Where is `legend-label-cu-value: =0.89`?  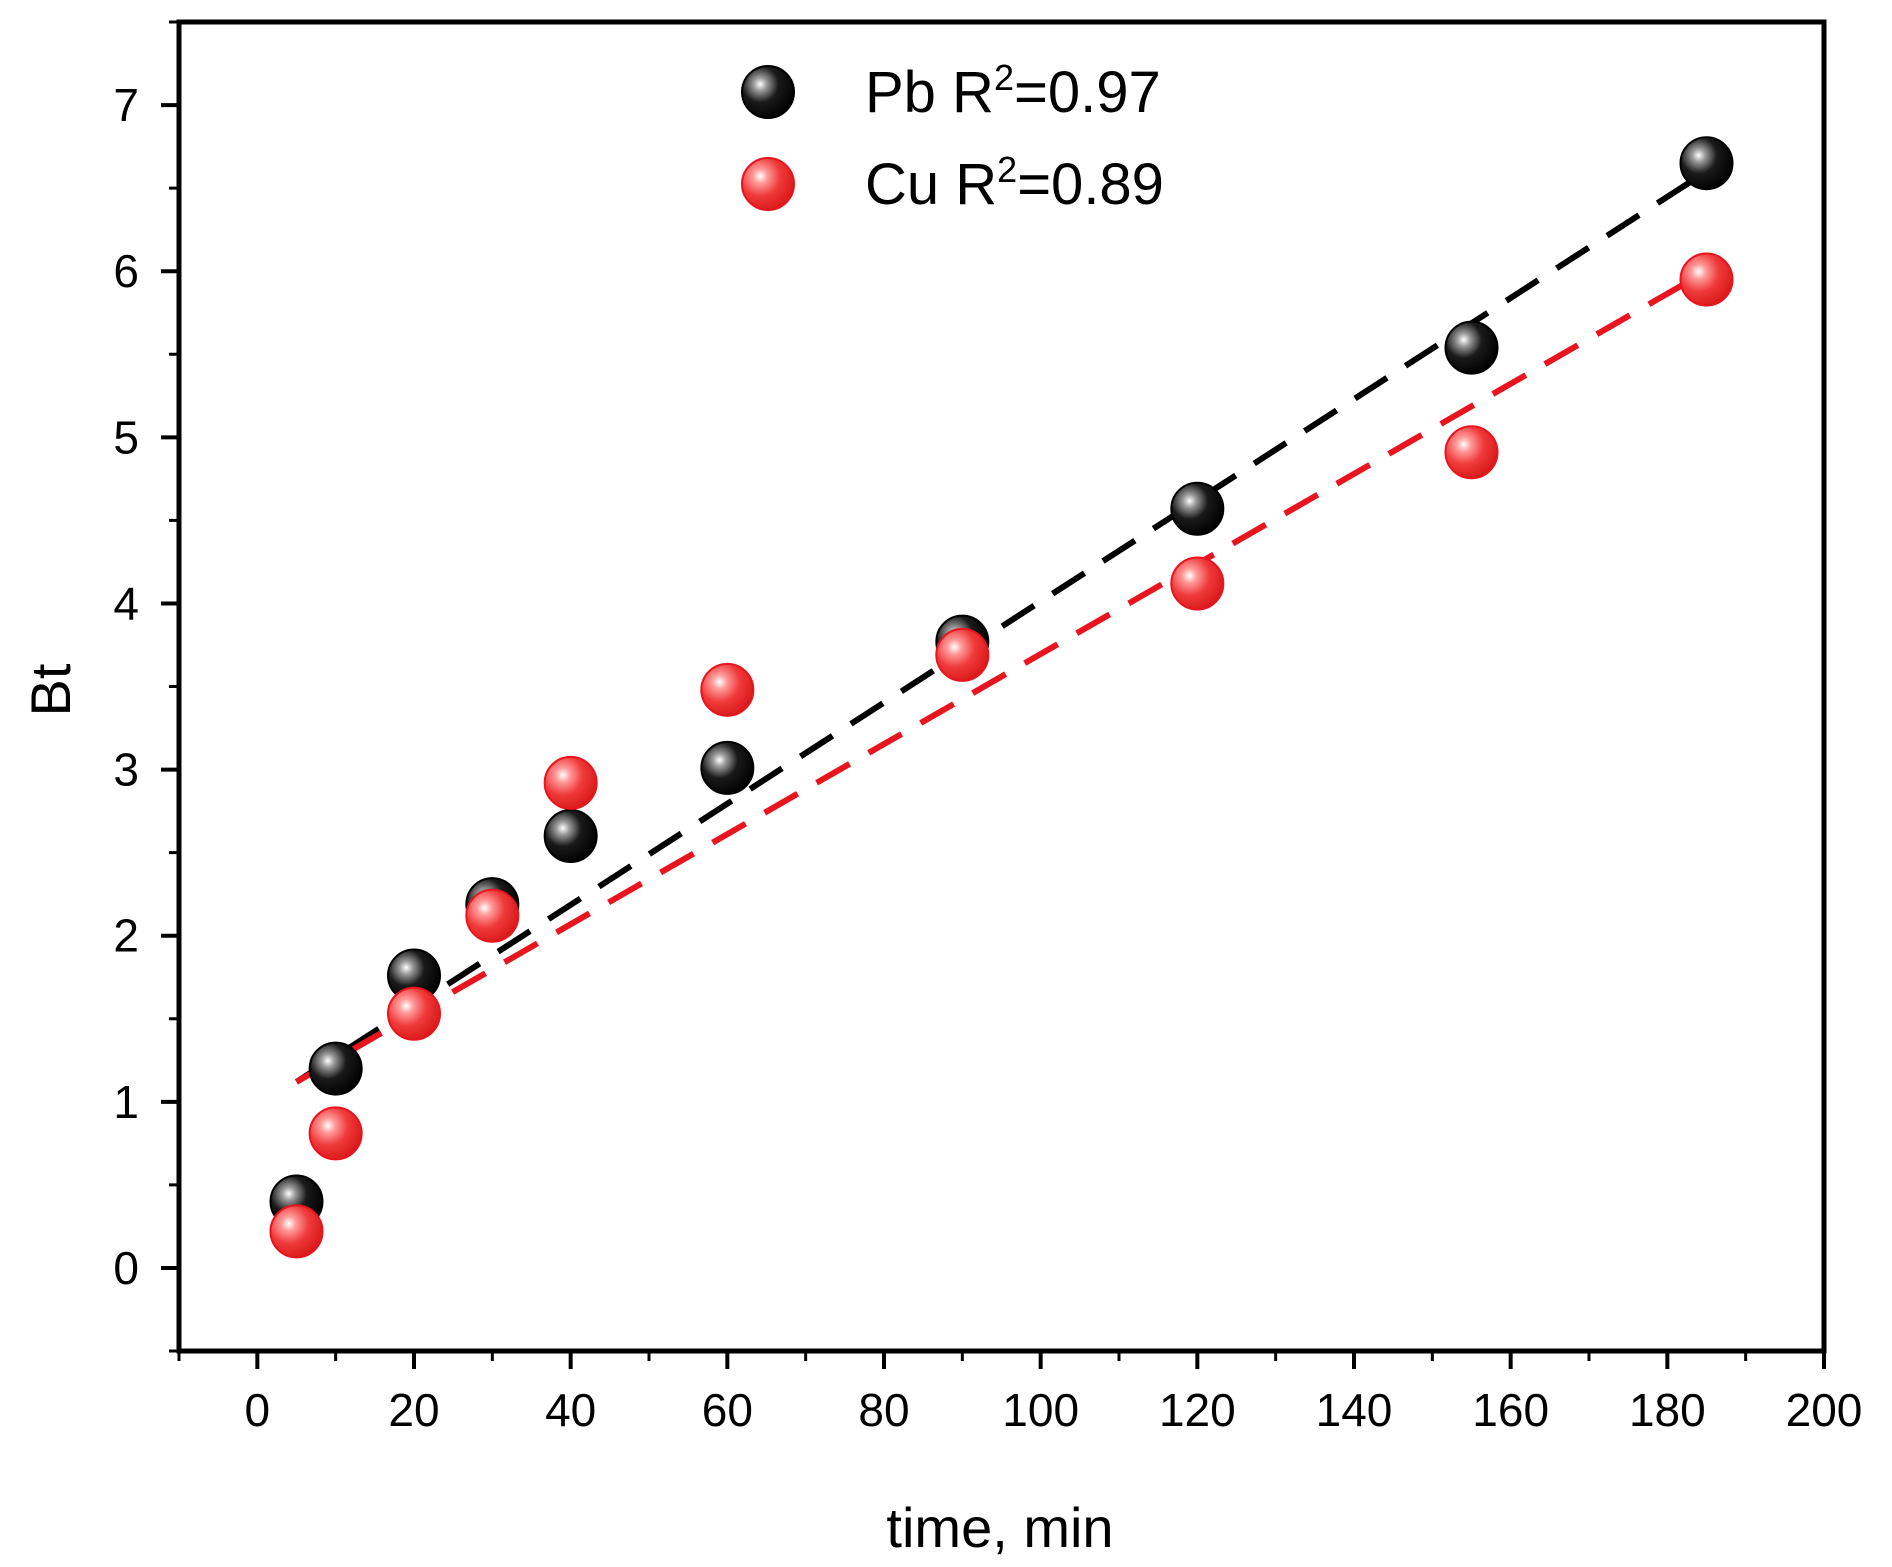 legend-label-cu-value: =0.89 is located at coordinates (1090, 184).